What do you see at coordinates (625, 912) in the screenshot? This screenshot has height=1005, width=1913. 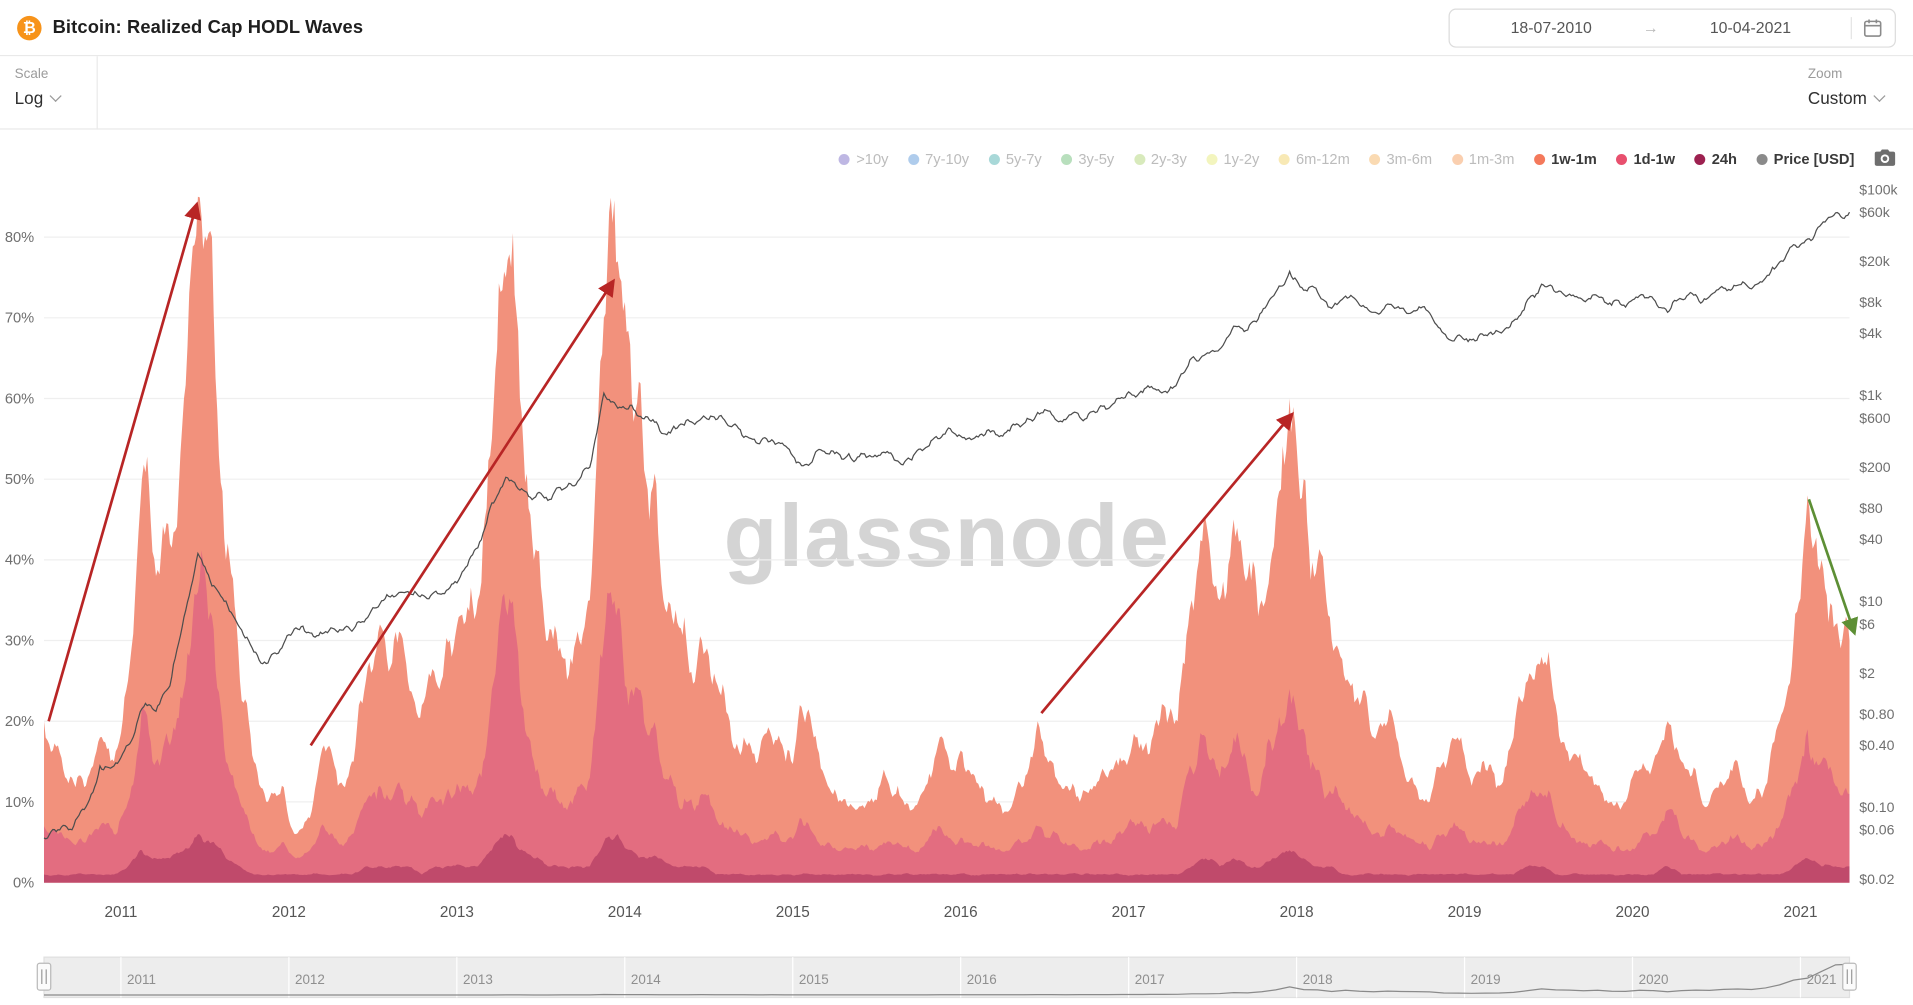 I see `x-axis-tick: 2014` at bounding box center [625, 912].